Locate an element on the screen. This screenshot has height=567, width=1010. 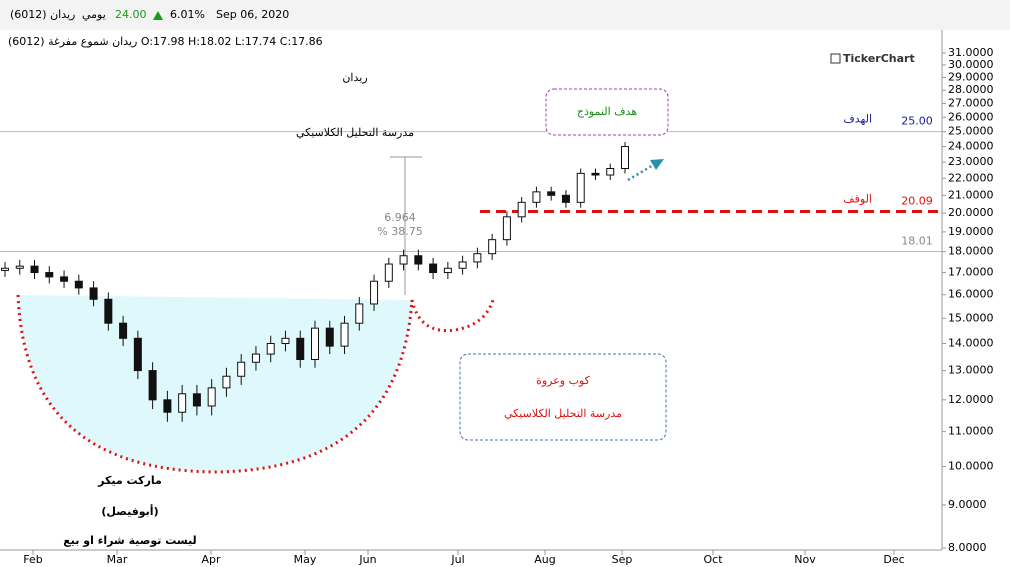
pattern-callout is located at coordinates (563, 397).